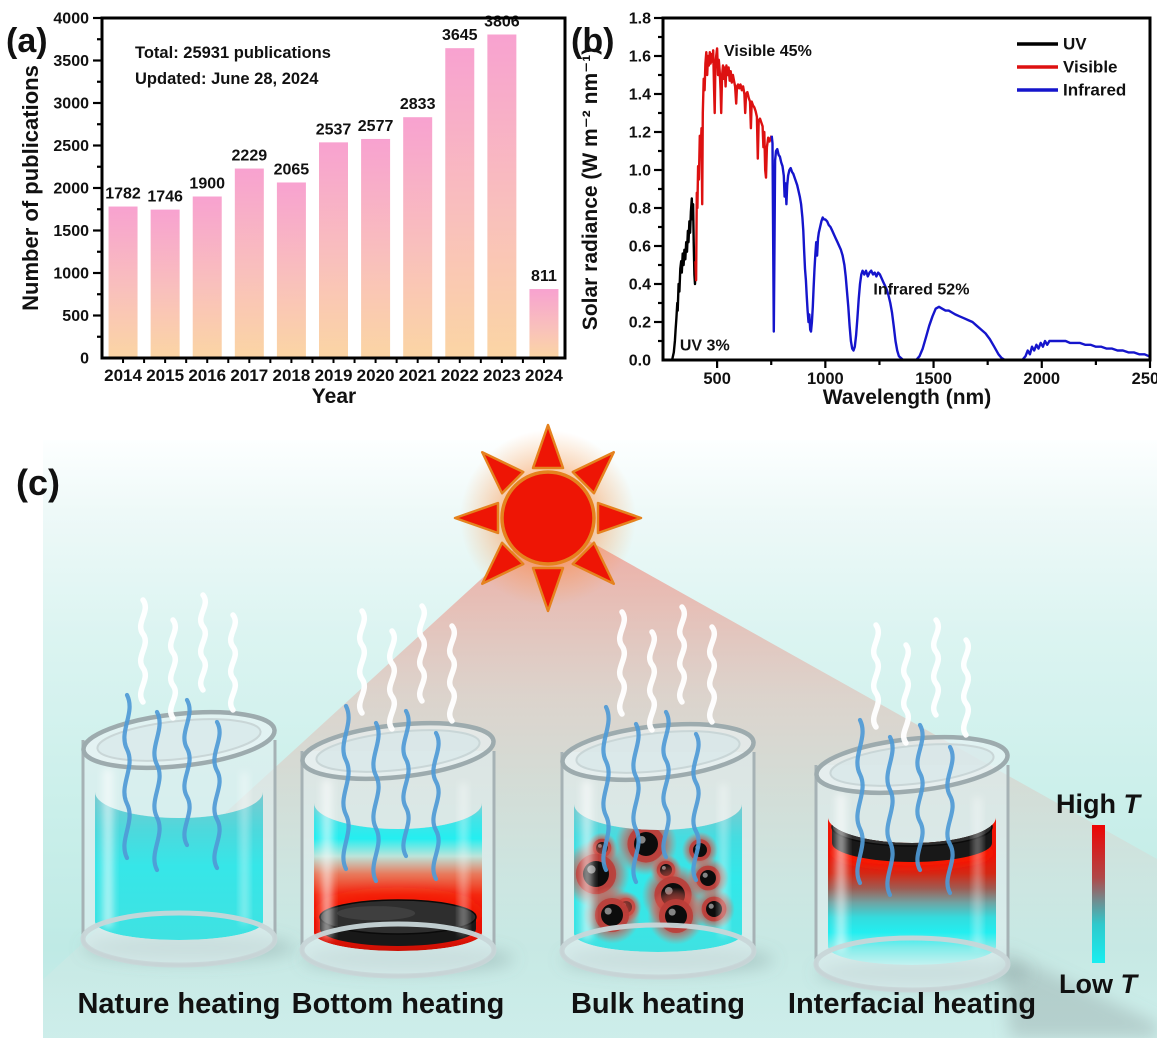  What do you see at coordinates (178, 1004) in the screenshot?
I see `beaker-caption: Nature heating` at bounding box center [178, 1004].